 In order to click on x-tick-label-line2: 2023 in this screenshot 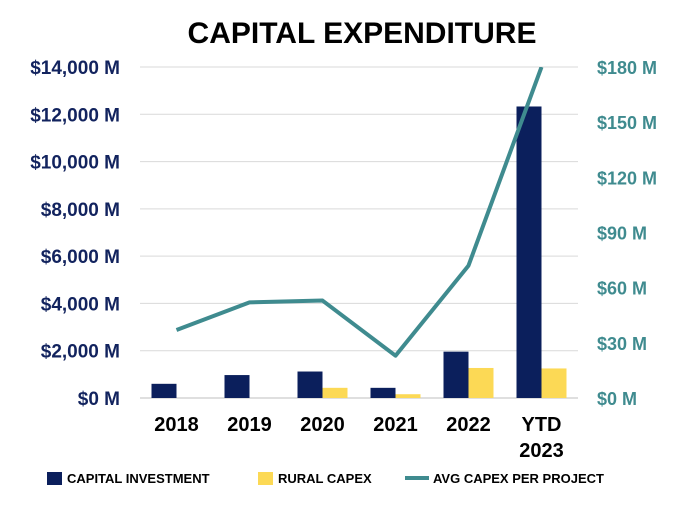, I will do `click(541, 451)`.